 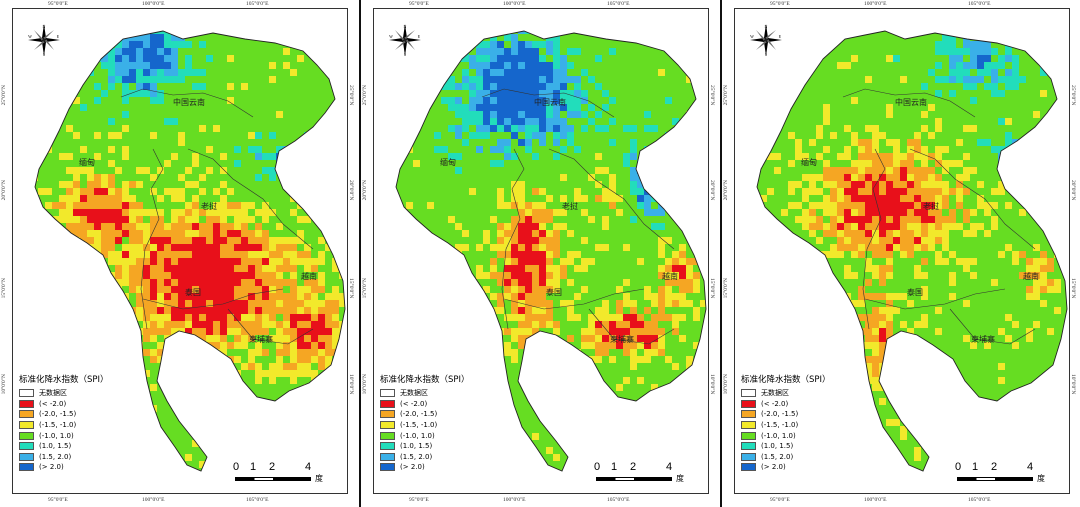 What do you see at coordinates (775, 393) in the screenshot?
I see `legend-label: 无数据区` at bounding box center [775, 393].